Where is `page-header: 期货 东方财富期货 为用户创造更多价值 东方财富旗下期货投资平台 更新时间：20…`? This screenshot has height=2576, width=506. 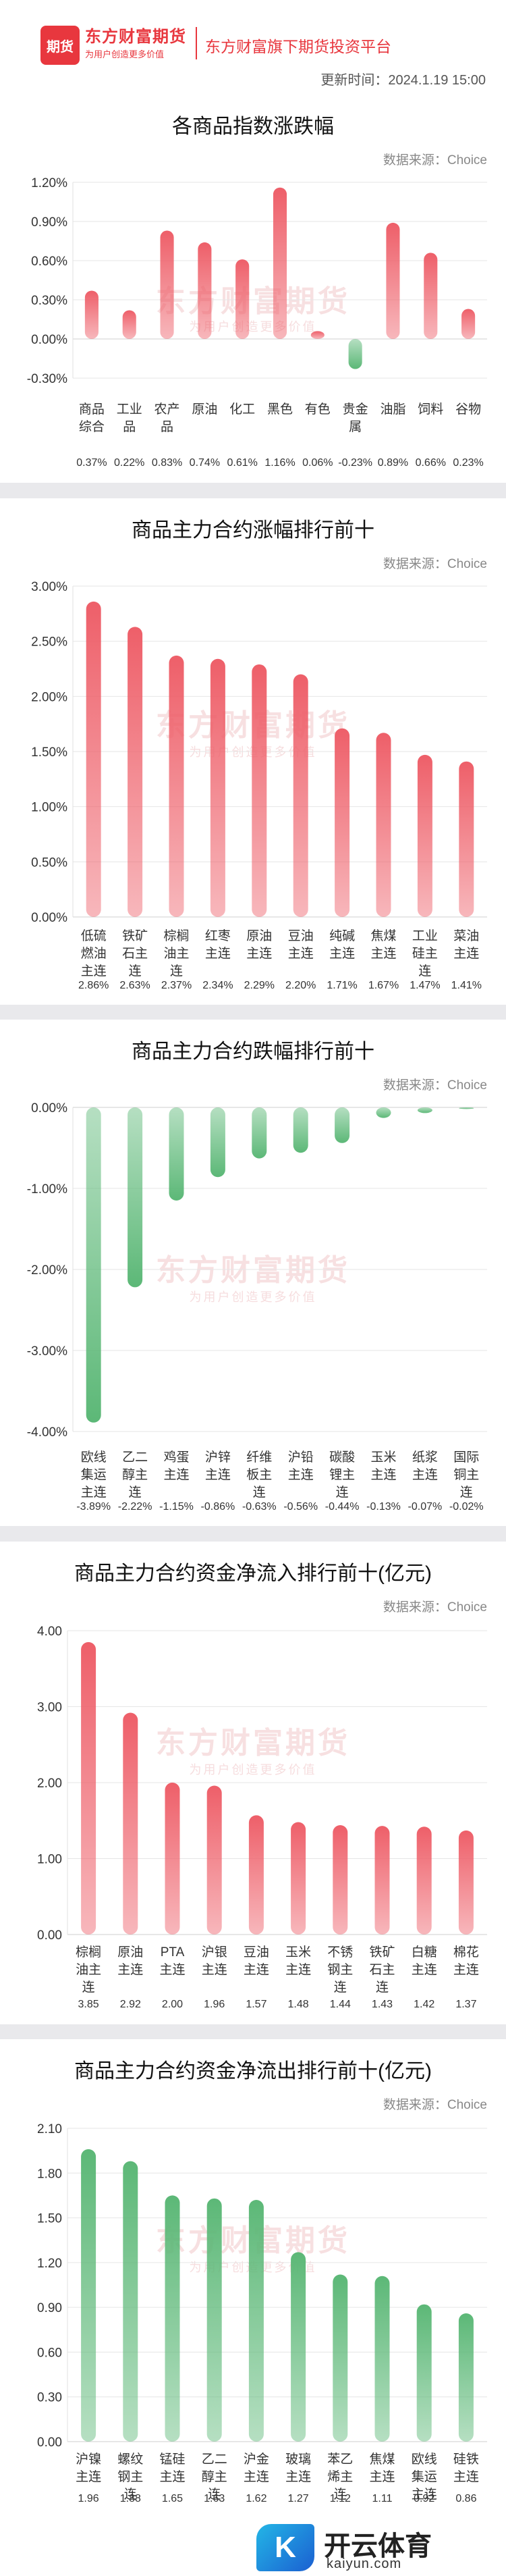 page-header: 期货 东方财富期货 为用户创造更多价值 东方财富旗下期货投资平台 更新时间：20… is located at coordinates (253, 47).